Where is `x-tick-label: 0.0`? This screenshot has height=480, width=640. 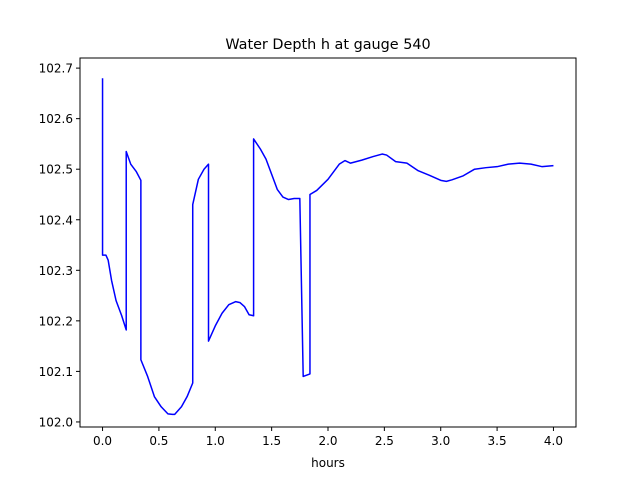
x-tick-label: 0.0 is located at coordinates (102, 441).